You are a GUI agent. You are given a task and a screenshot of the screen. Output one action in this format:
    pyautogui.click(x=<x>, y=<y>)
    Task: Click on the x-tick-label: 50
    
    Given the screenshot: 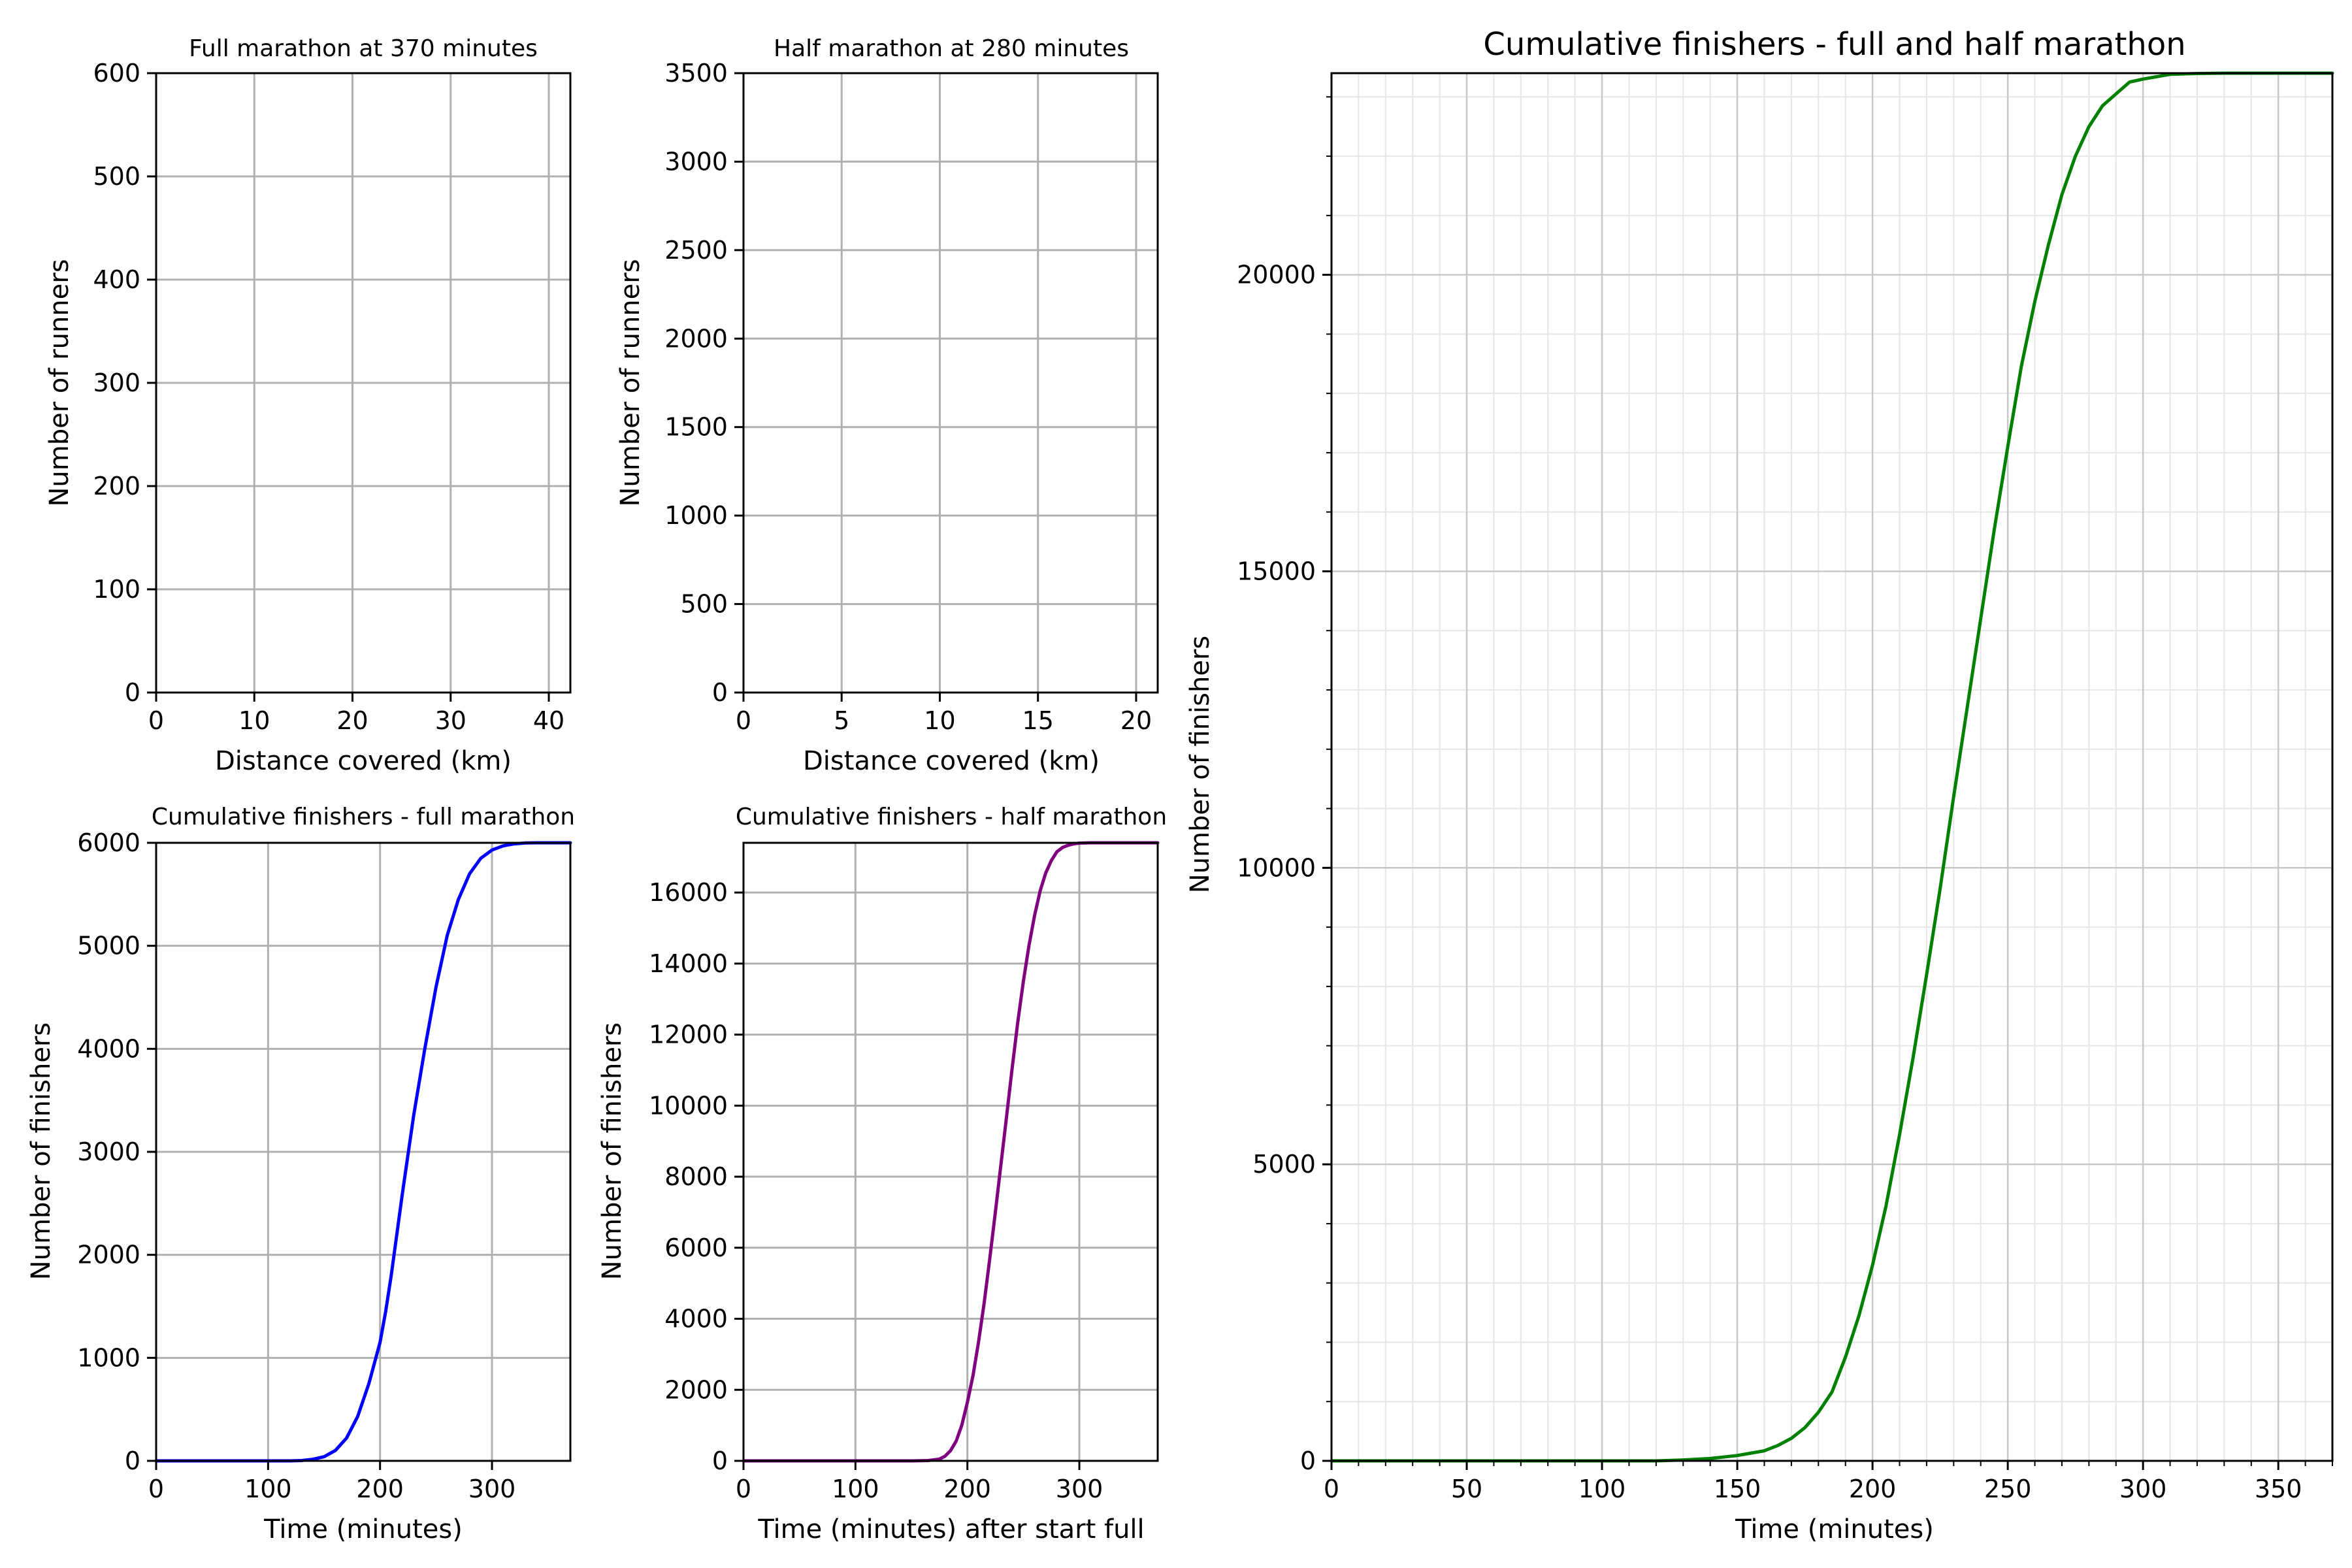 What is the action you would take?
    pyautogui.click(x=1466, y=1489)
    